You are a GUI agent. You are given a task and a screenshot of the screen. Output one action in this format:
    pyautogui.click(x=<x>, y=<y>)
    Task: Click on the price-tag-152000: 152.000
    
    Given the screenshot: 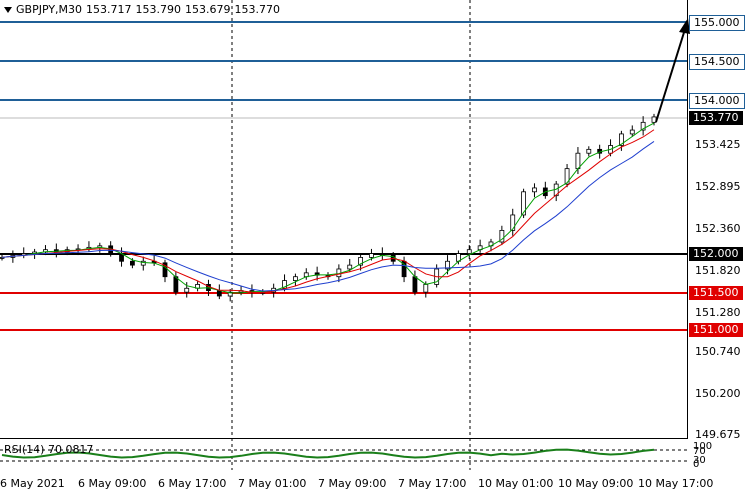 What is the action you would take?
    pyautogui.click(x=716, y=254)
    